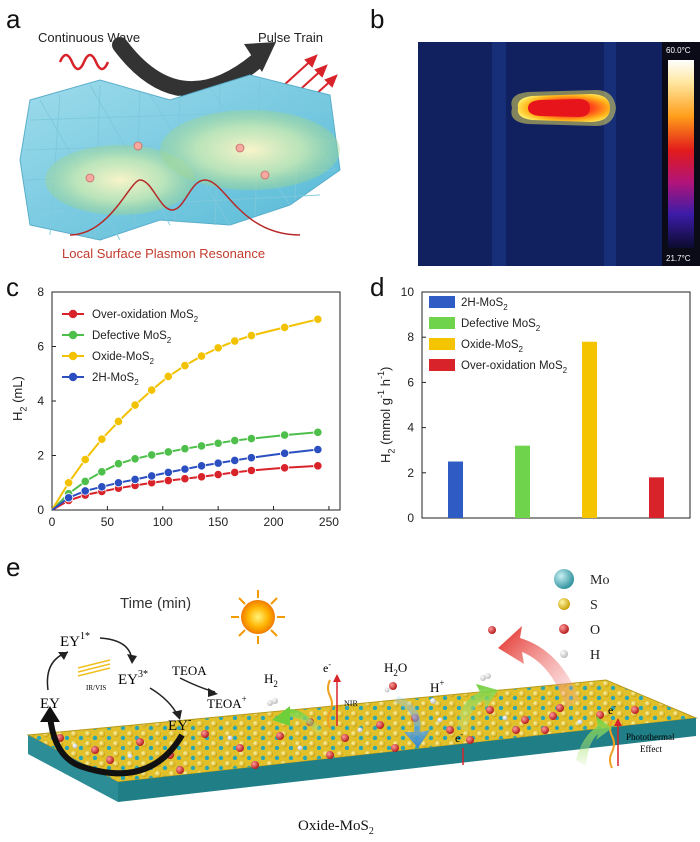 The image size is (700, 842). I want to click on ey-label: EY, so click(50, 704).